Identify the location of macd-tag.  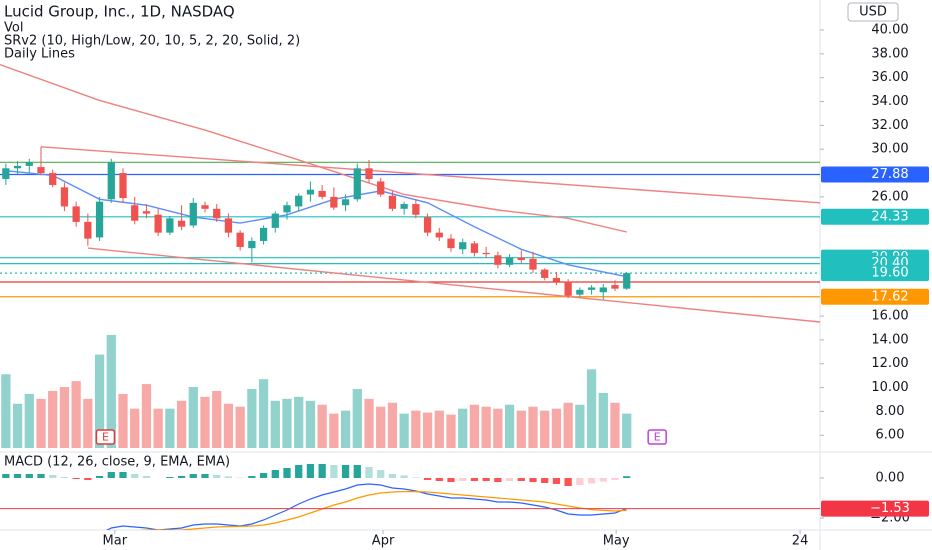
(875, 508).